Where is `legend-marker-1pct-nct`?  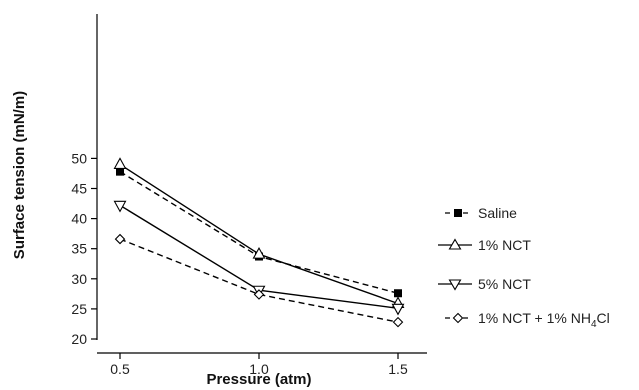 legend-marker-1pct-nct is located at coordinates (455, 244).